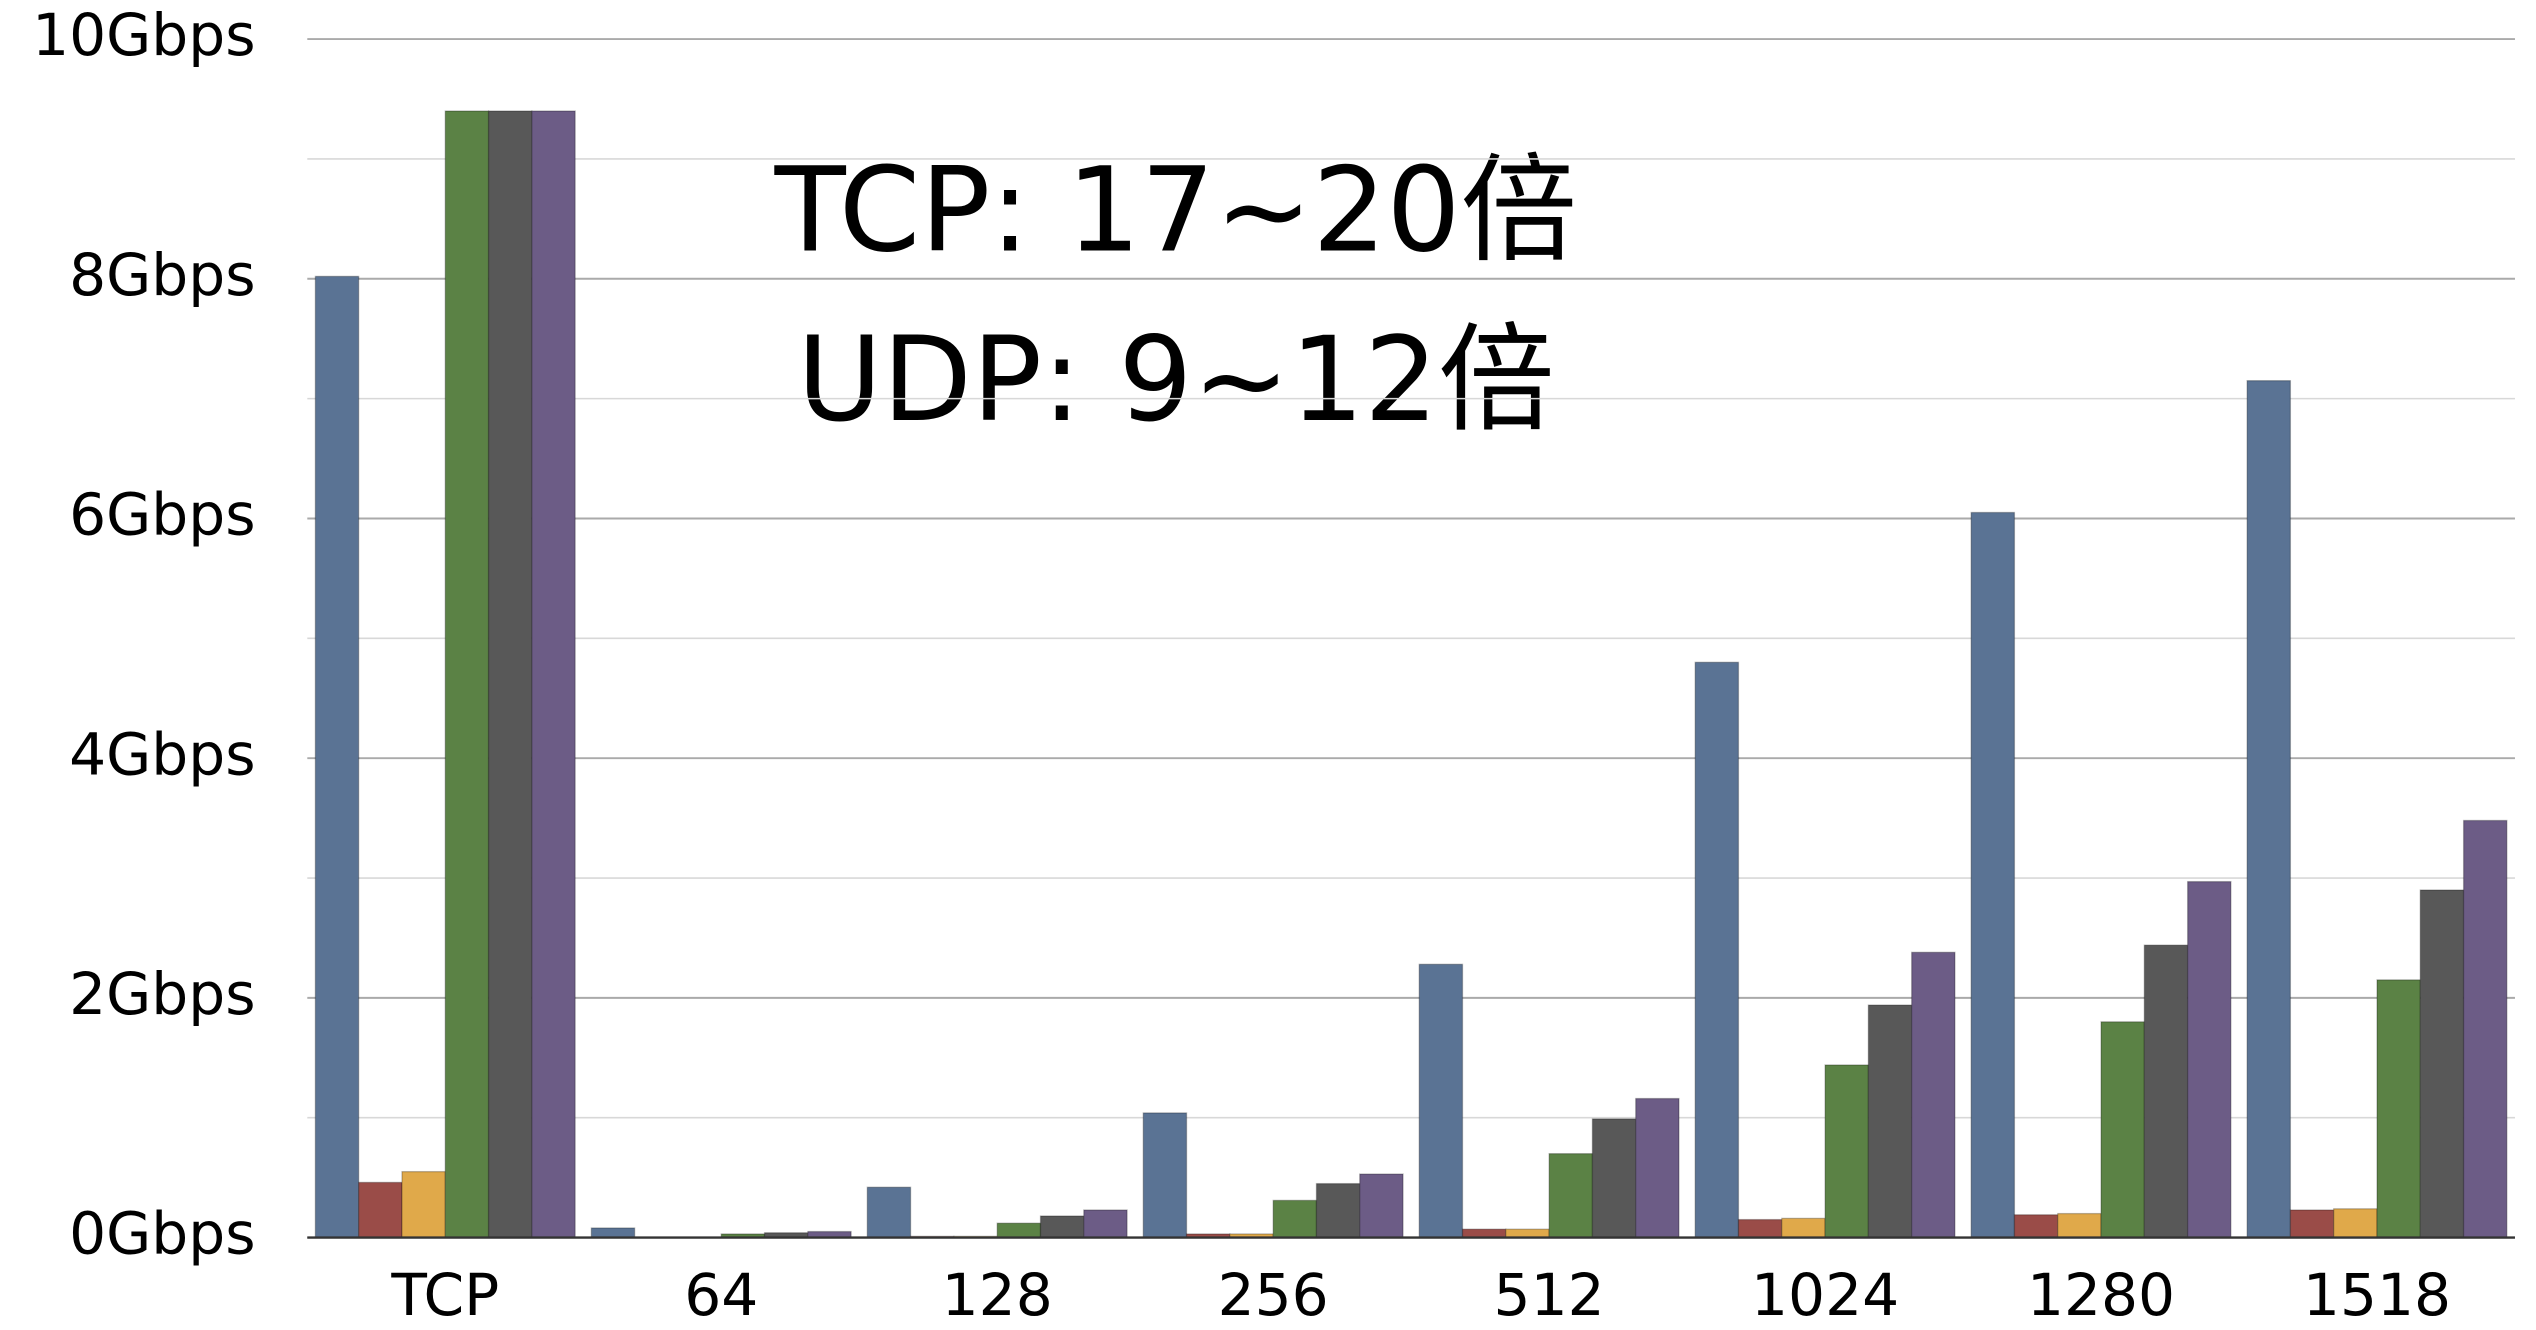 Image resolution: width=2536 pixels, height=1330 pixels. I want to click on x-tick-label: 1024, so click(1825, 1295).